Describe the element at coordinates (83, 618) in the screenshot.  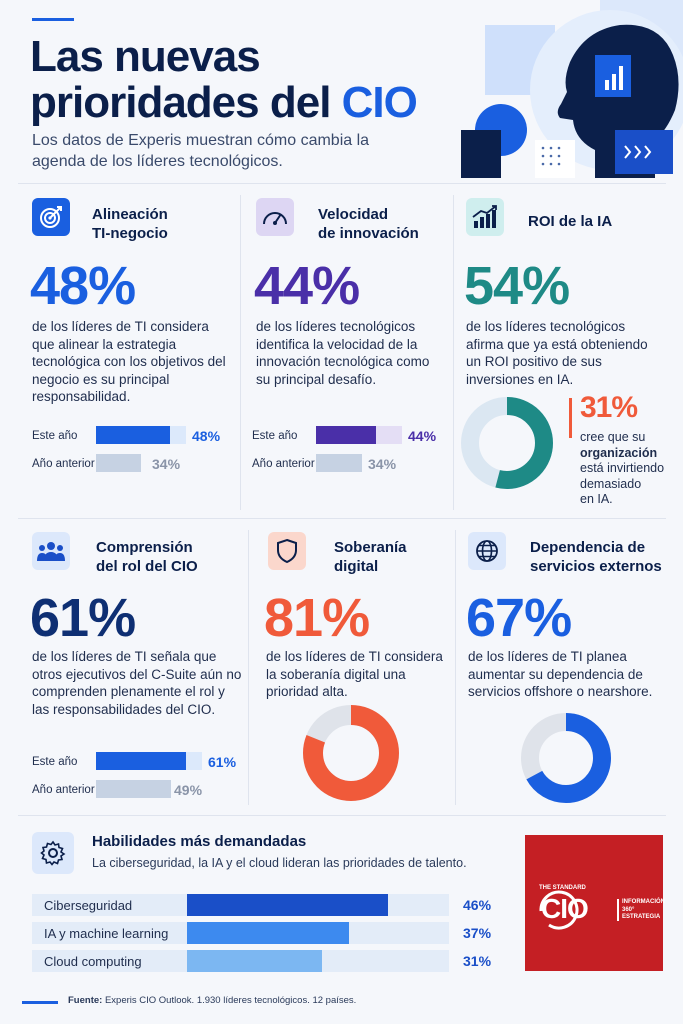
I see `stat-value-comprension: 61%` at that location.